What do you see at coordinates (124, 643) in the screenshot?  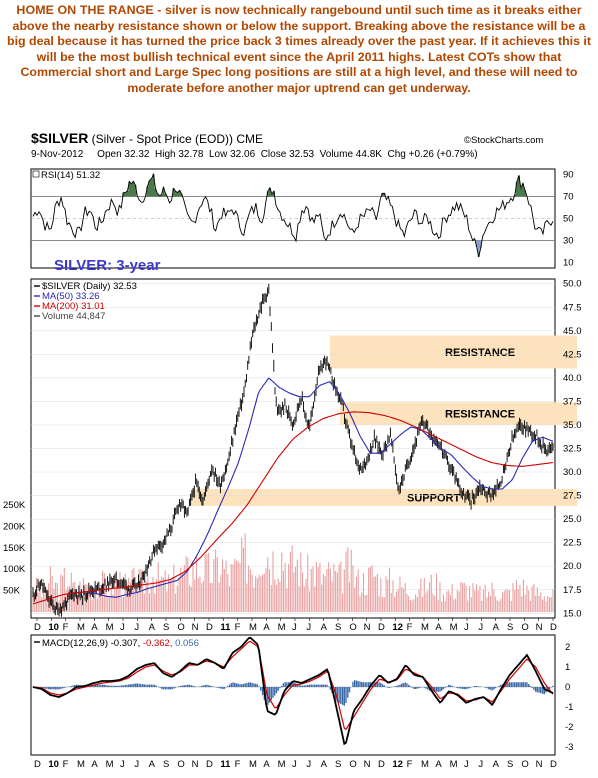 I see `macd-legend-macd: -0.307,` at bounding box center [124, 643].